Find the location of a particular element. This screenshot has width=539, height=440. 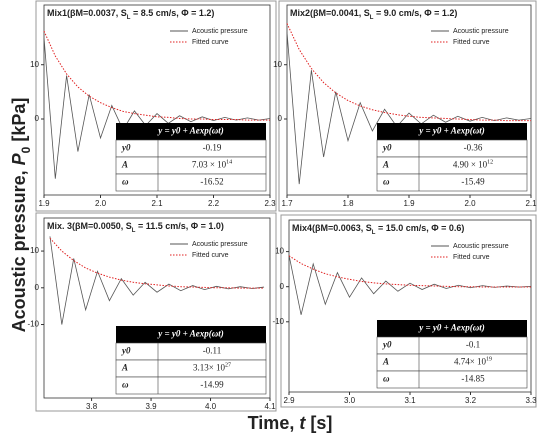

y-label-text: Acoustic pressure, is located at coordinates (19, 248).